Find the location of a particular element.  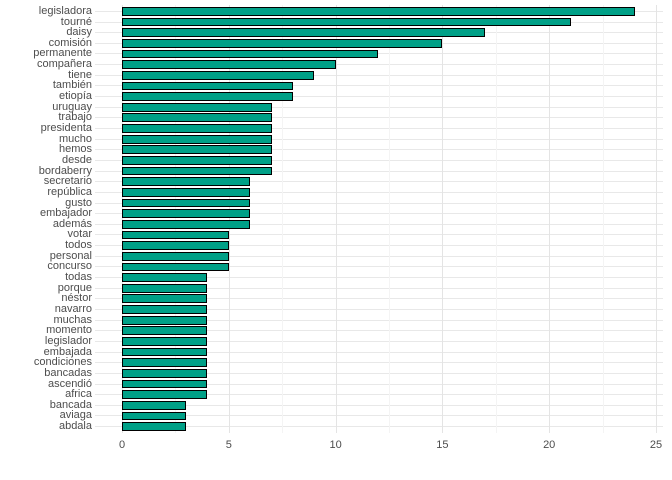

bar-bancada is located at coordinates (154, 405).